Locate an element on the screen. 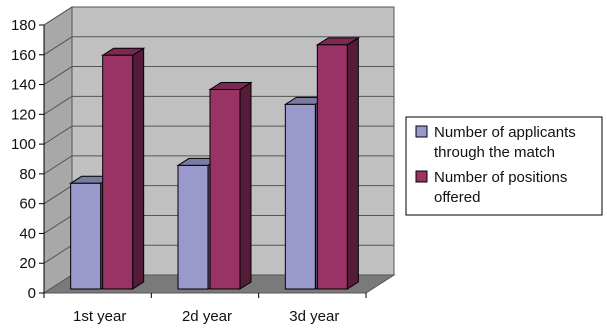  legend-label: Number of positions is located at coordinates (500, 177).